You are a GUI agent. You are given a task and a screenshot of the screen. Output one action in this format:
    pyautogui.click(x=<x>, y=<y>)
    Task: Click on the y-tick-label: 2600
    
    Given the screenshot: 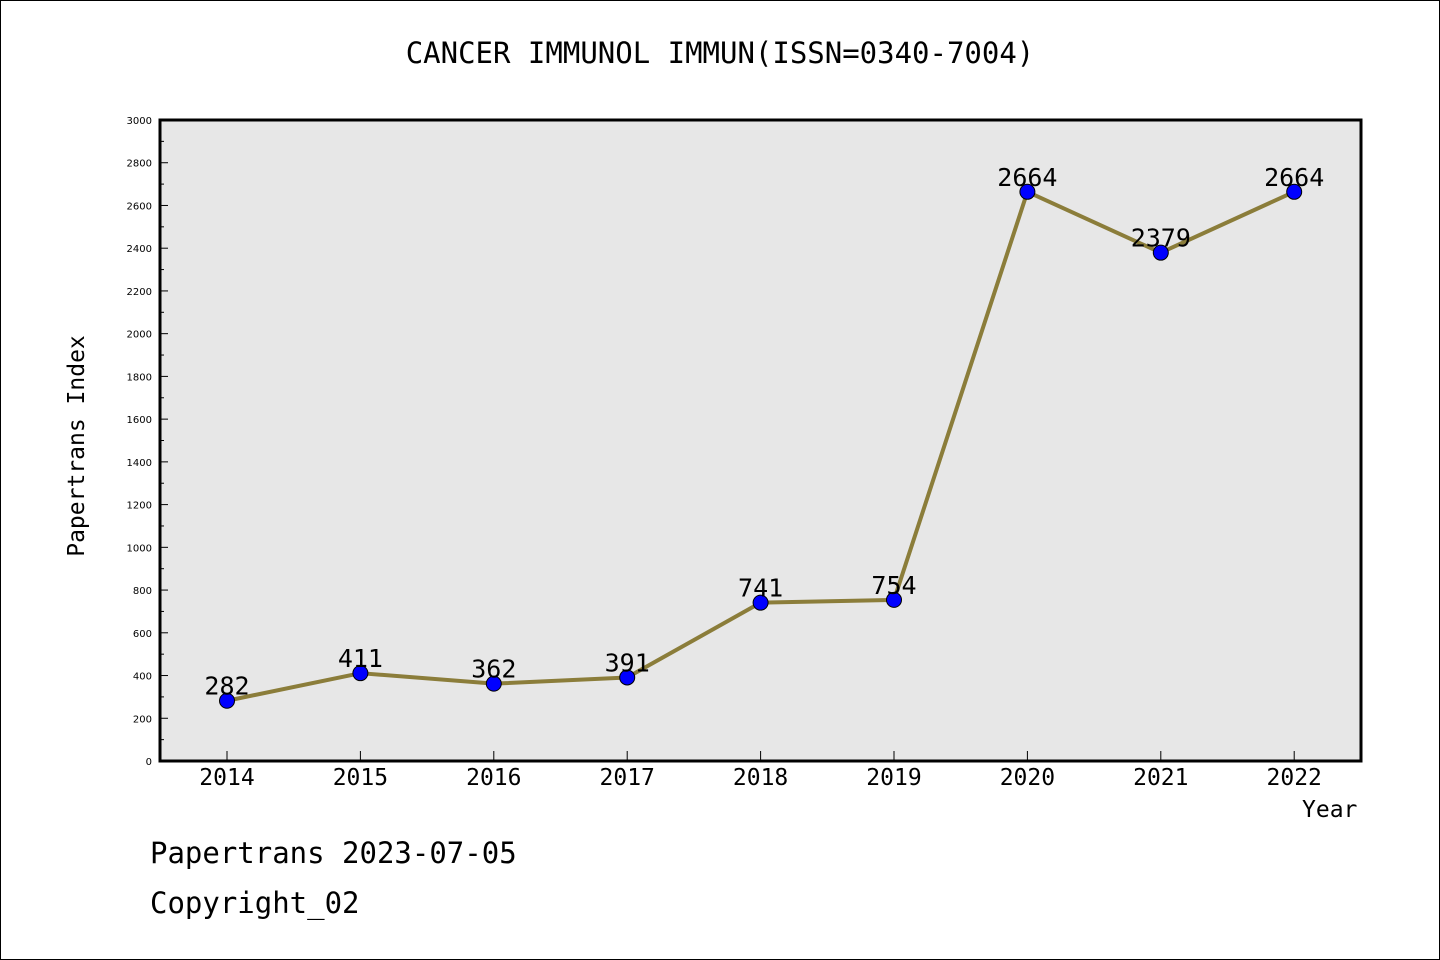 What is the action you would take?
    pyautogui.click(x=139, y=206)
    